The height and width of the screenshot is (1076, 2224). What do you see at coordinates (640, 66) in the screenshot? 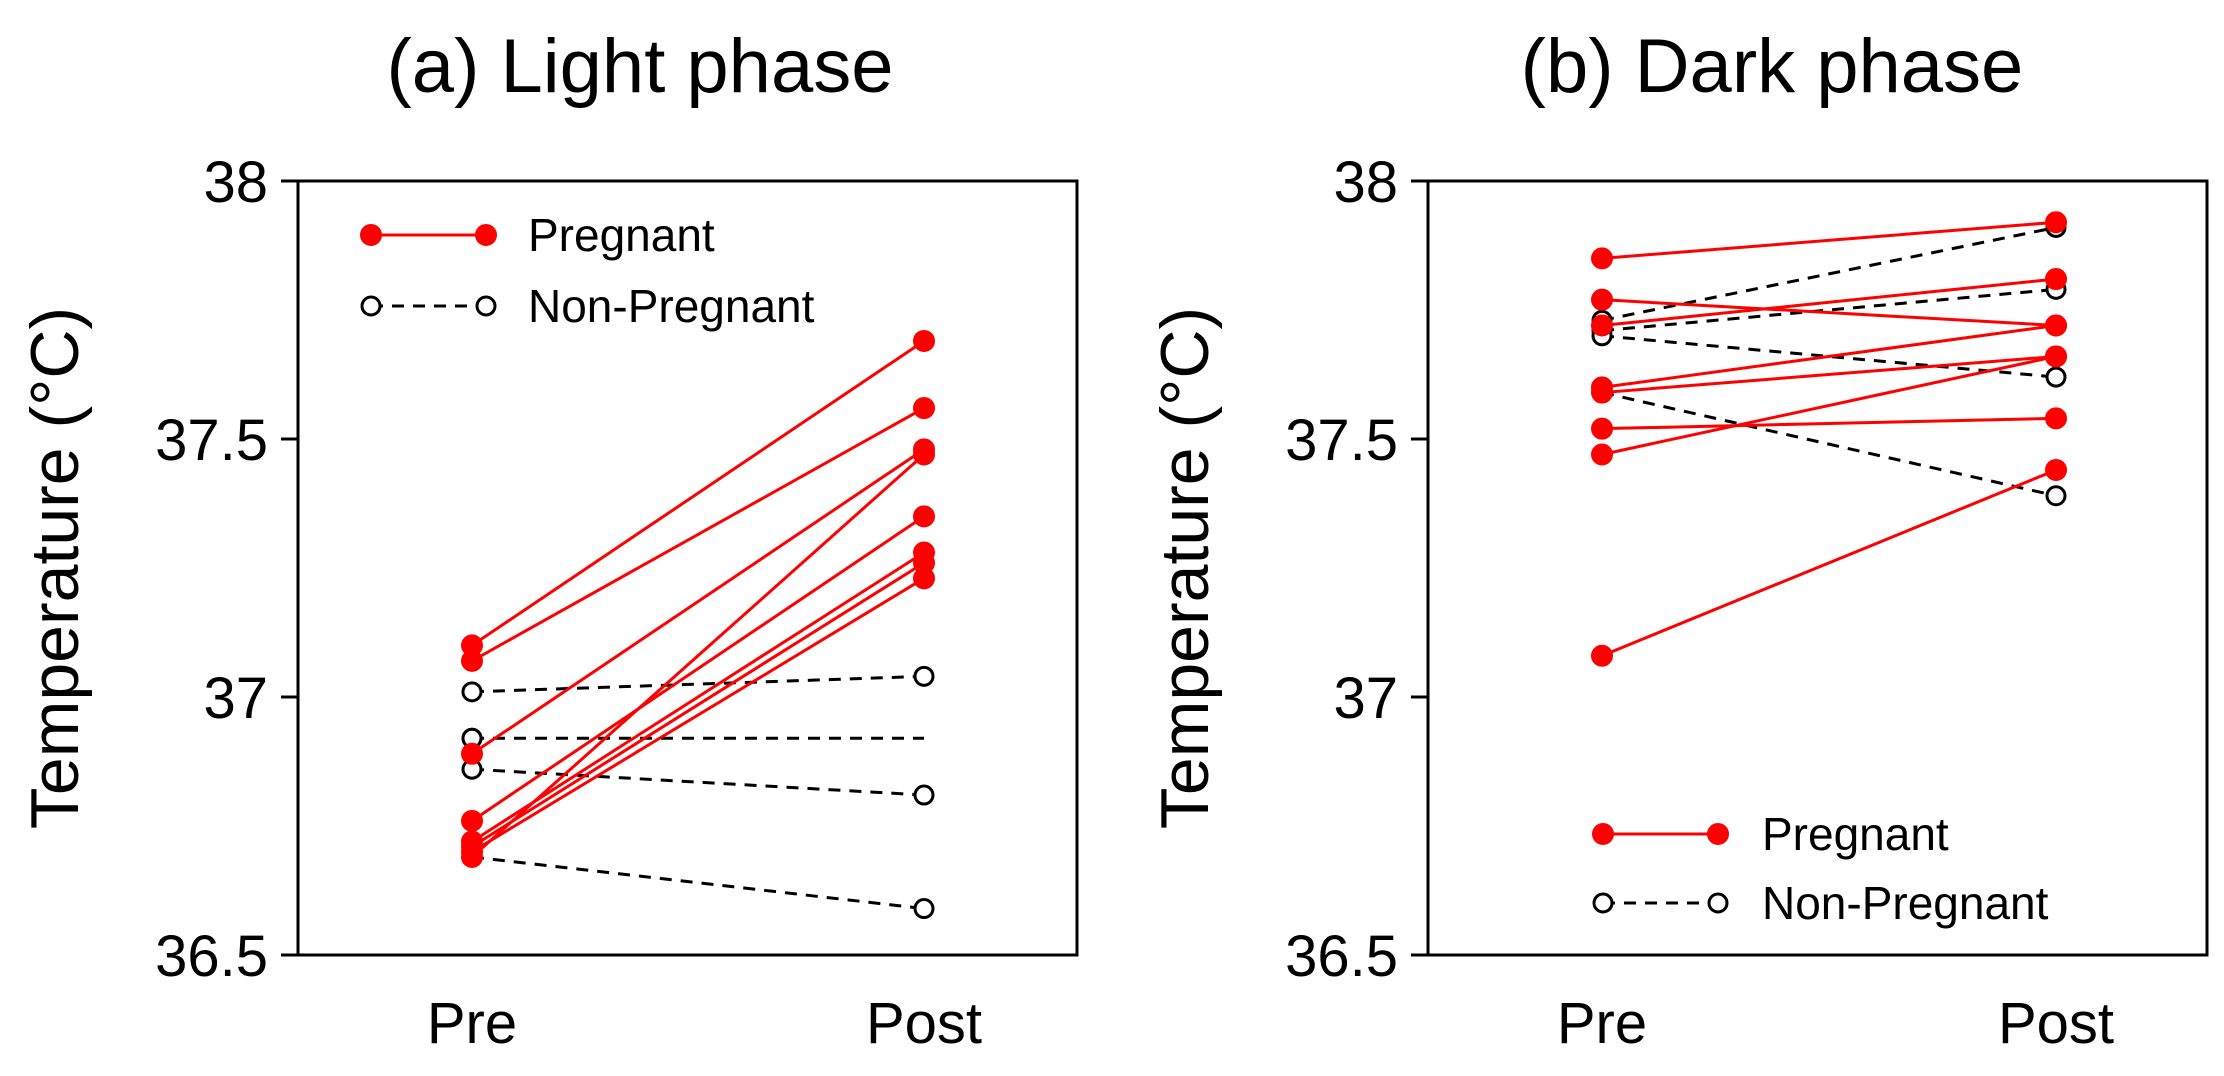
I see `chart-title: (a) Light phase` at bounding box center [640, 66].